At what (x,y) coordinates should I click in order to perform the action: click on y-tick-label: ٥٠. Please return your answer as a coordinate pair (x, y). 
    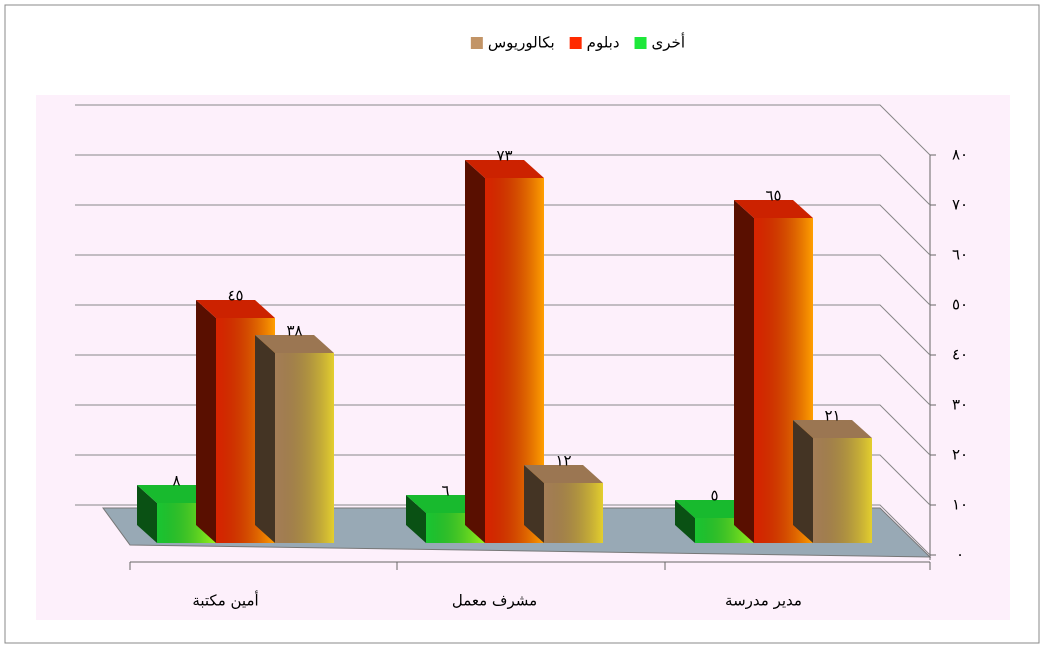
    Looking at the image, I should click on (960, 305).